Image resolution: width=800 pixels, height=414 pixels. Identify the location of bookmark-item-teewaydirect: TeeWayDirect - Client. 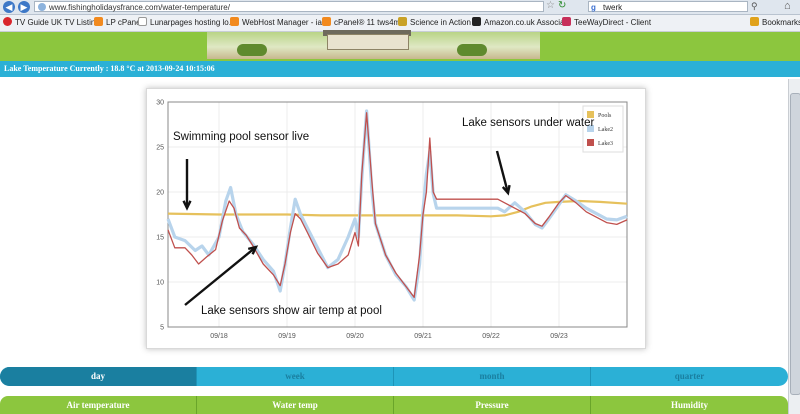
(606, 23).